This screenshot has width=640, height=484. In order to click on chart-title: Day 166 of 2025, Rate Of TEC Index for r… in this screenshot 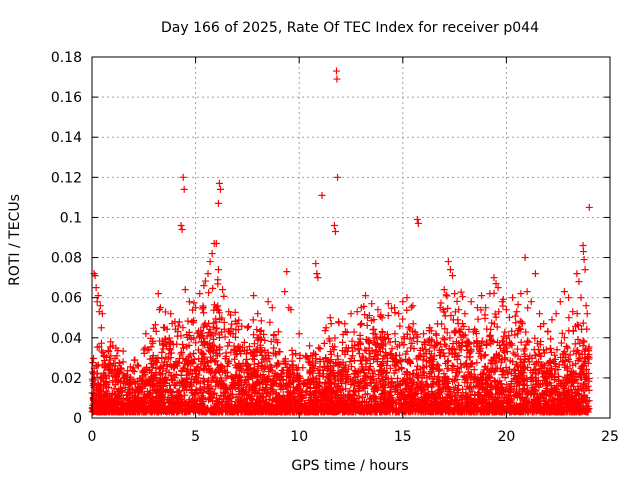, I will do `click(350, 28)`.